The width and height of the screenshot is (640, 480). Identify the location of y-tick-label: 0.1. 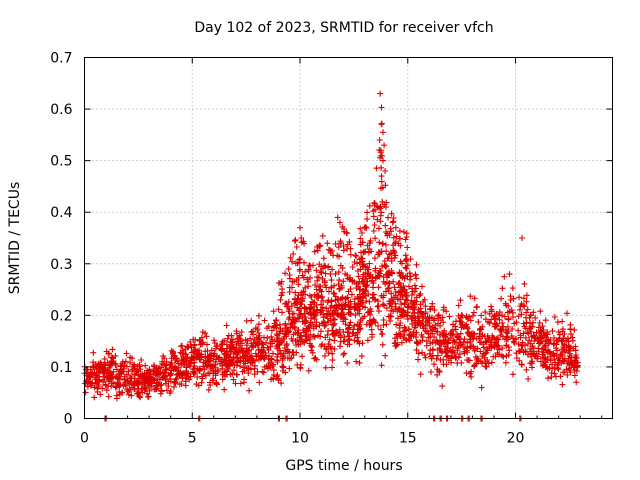
(61, 368).